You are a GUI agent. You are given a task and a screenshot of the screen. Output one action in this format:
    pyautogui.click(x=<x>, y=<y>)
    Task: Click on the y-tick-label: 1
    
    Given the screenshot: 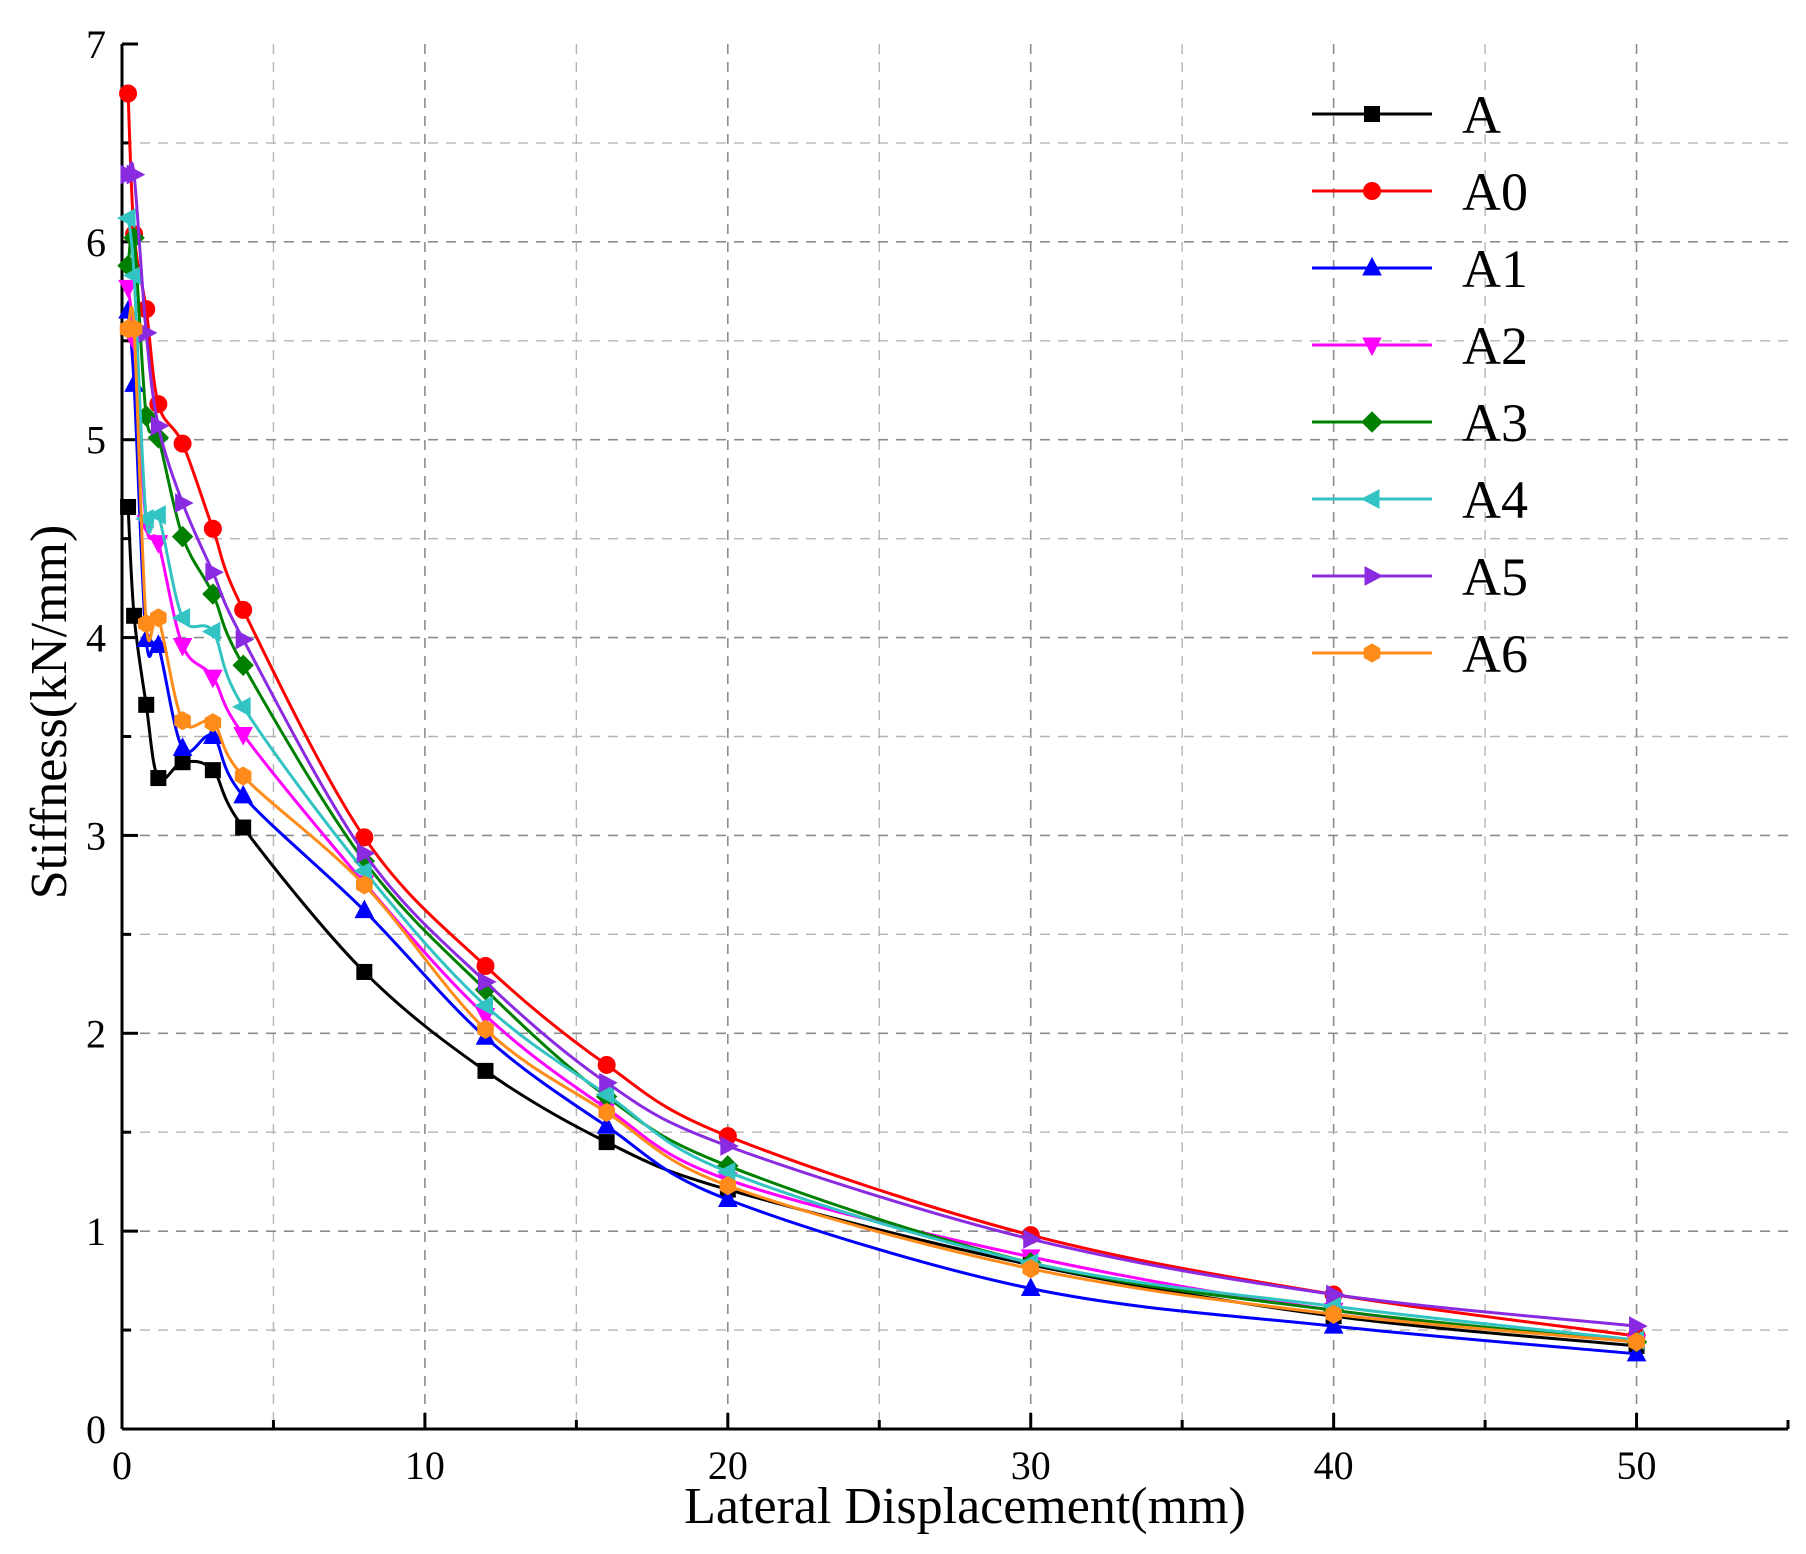 What is the action you would take?
    pyautogui.click(x=96, y=1231)
    